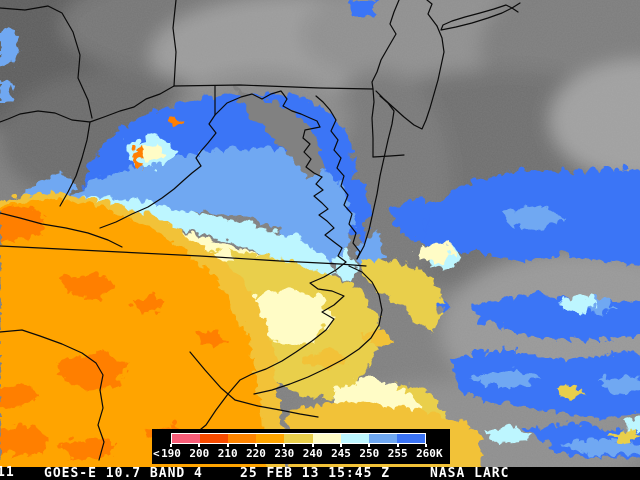 The width and height of the screenshot is (640, 480). Describe the element at coordinates (227, 453) in the screenshot. I see `colorbar-tick-label: 210` at that location.